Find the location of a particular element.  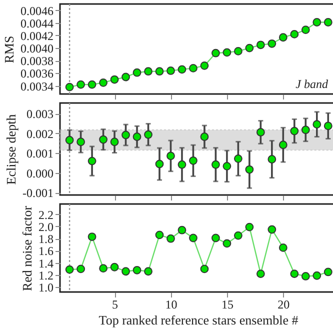

annotation: J band is located at coordinates (312, 84).